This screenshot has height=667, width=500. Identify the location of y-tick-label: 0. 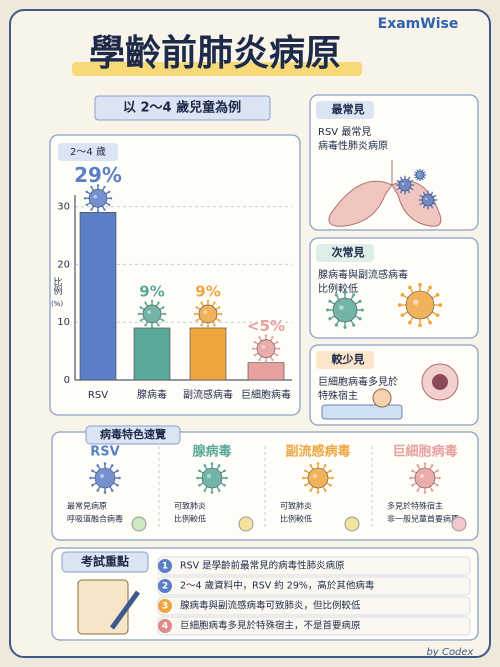
(67, 380).